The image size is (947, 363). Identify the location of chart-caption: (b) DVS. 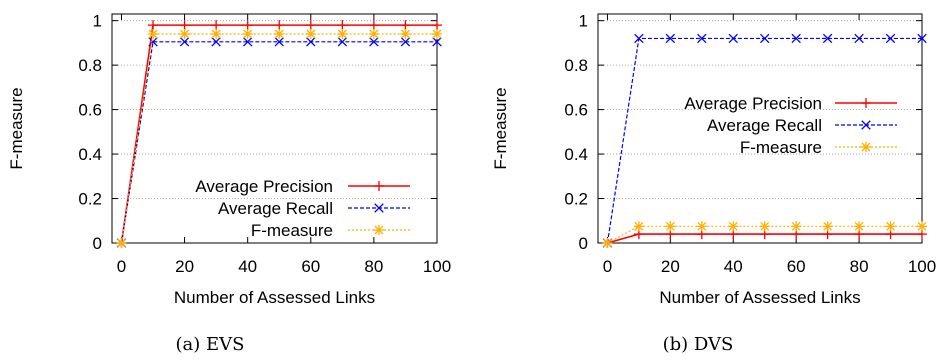
(698, 344).